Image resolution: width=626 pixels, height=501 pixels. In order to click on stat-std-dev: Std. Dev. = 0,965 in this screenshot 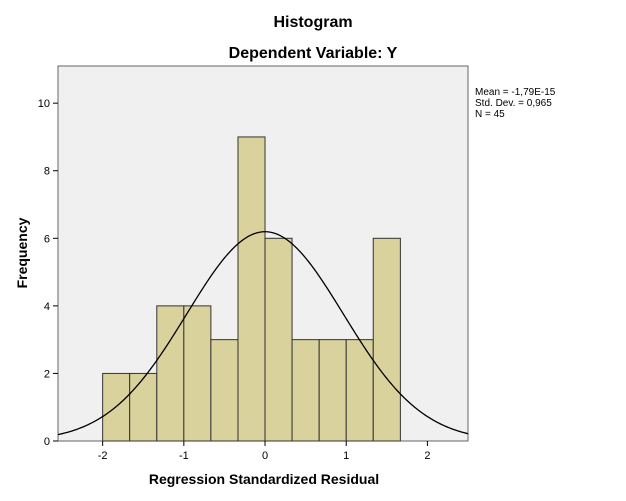, I will do `click(513, 103)`.